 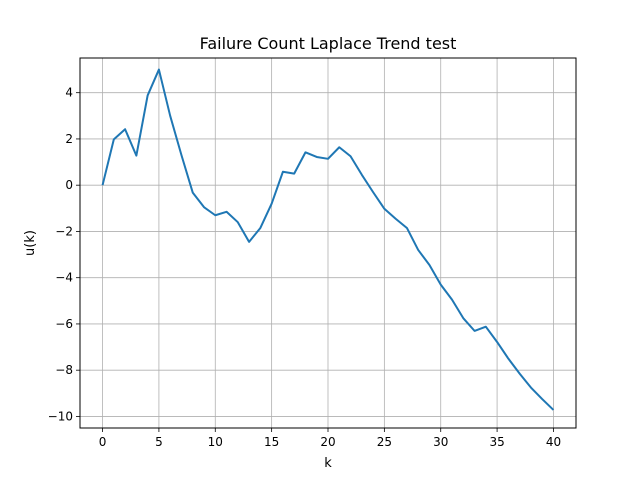 What do you see at coordinates (327, 442) in the screenshot?
I see `x-tick-label: 20` at bounding box center [327, 442].